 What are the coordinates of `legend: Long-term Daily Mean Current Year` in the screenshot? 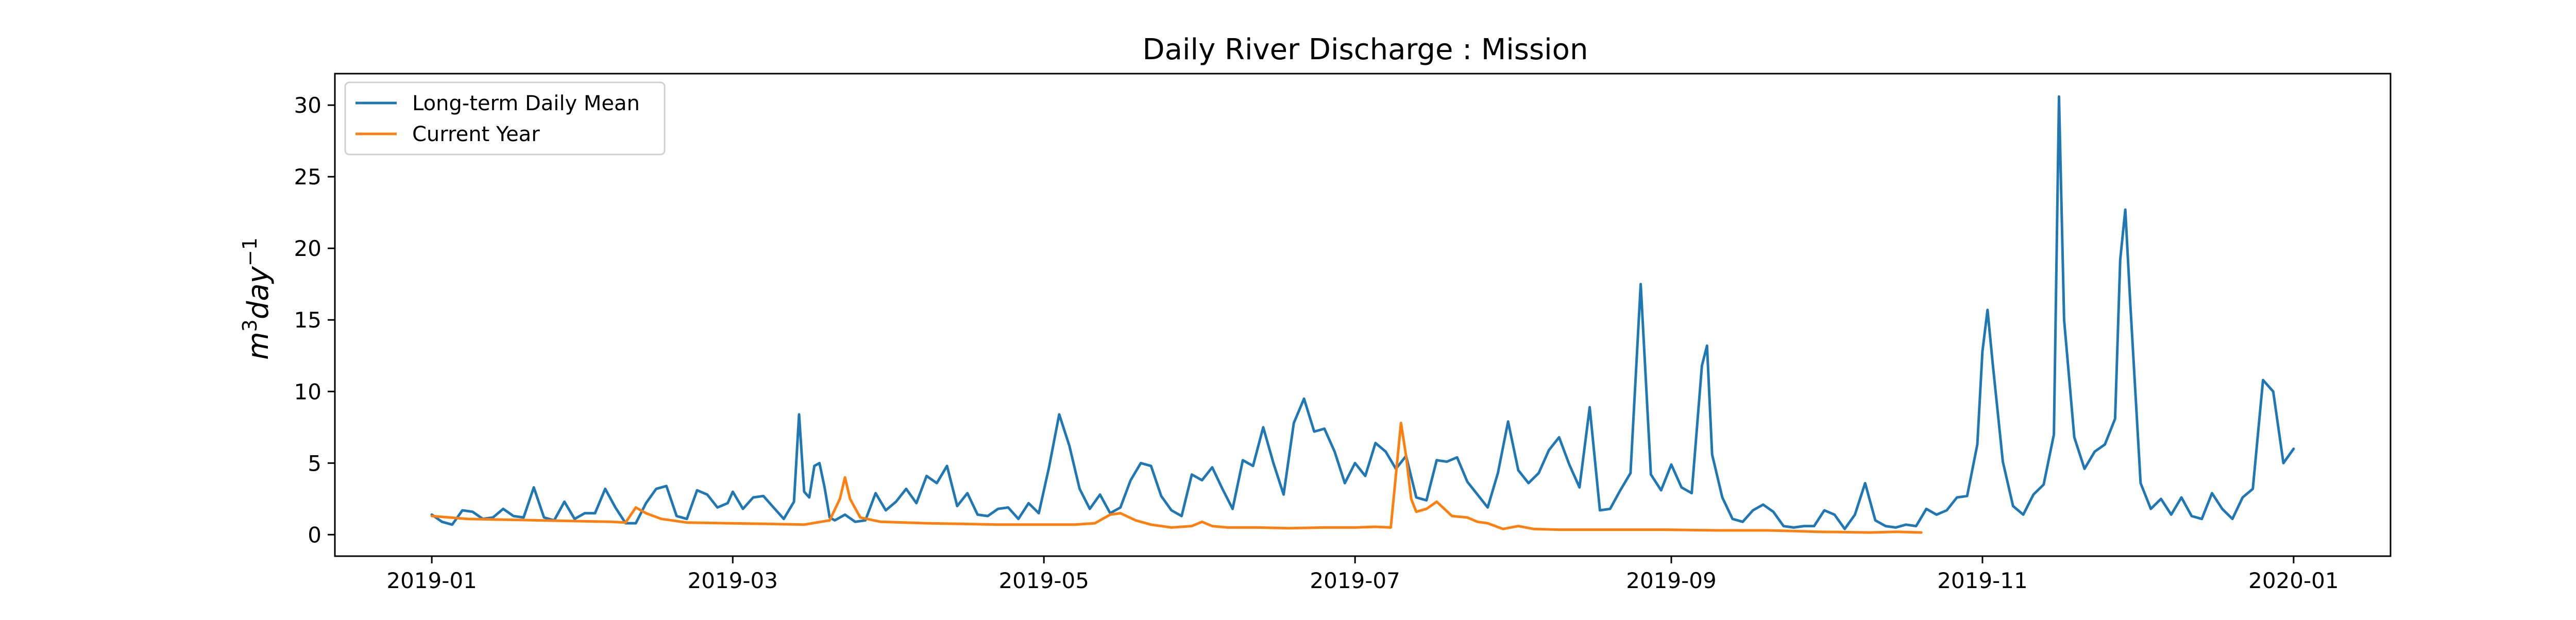 It's located at (505, 119).